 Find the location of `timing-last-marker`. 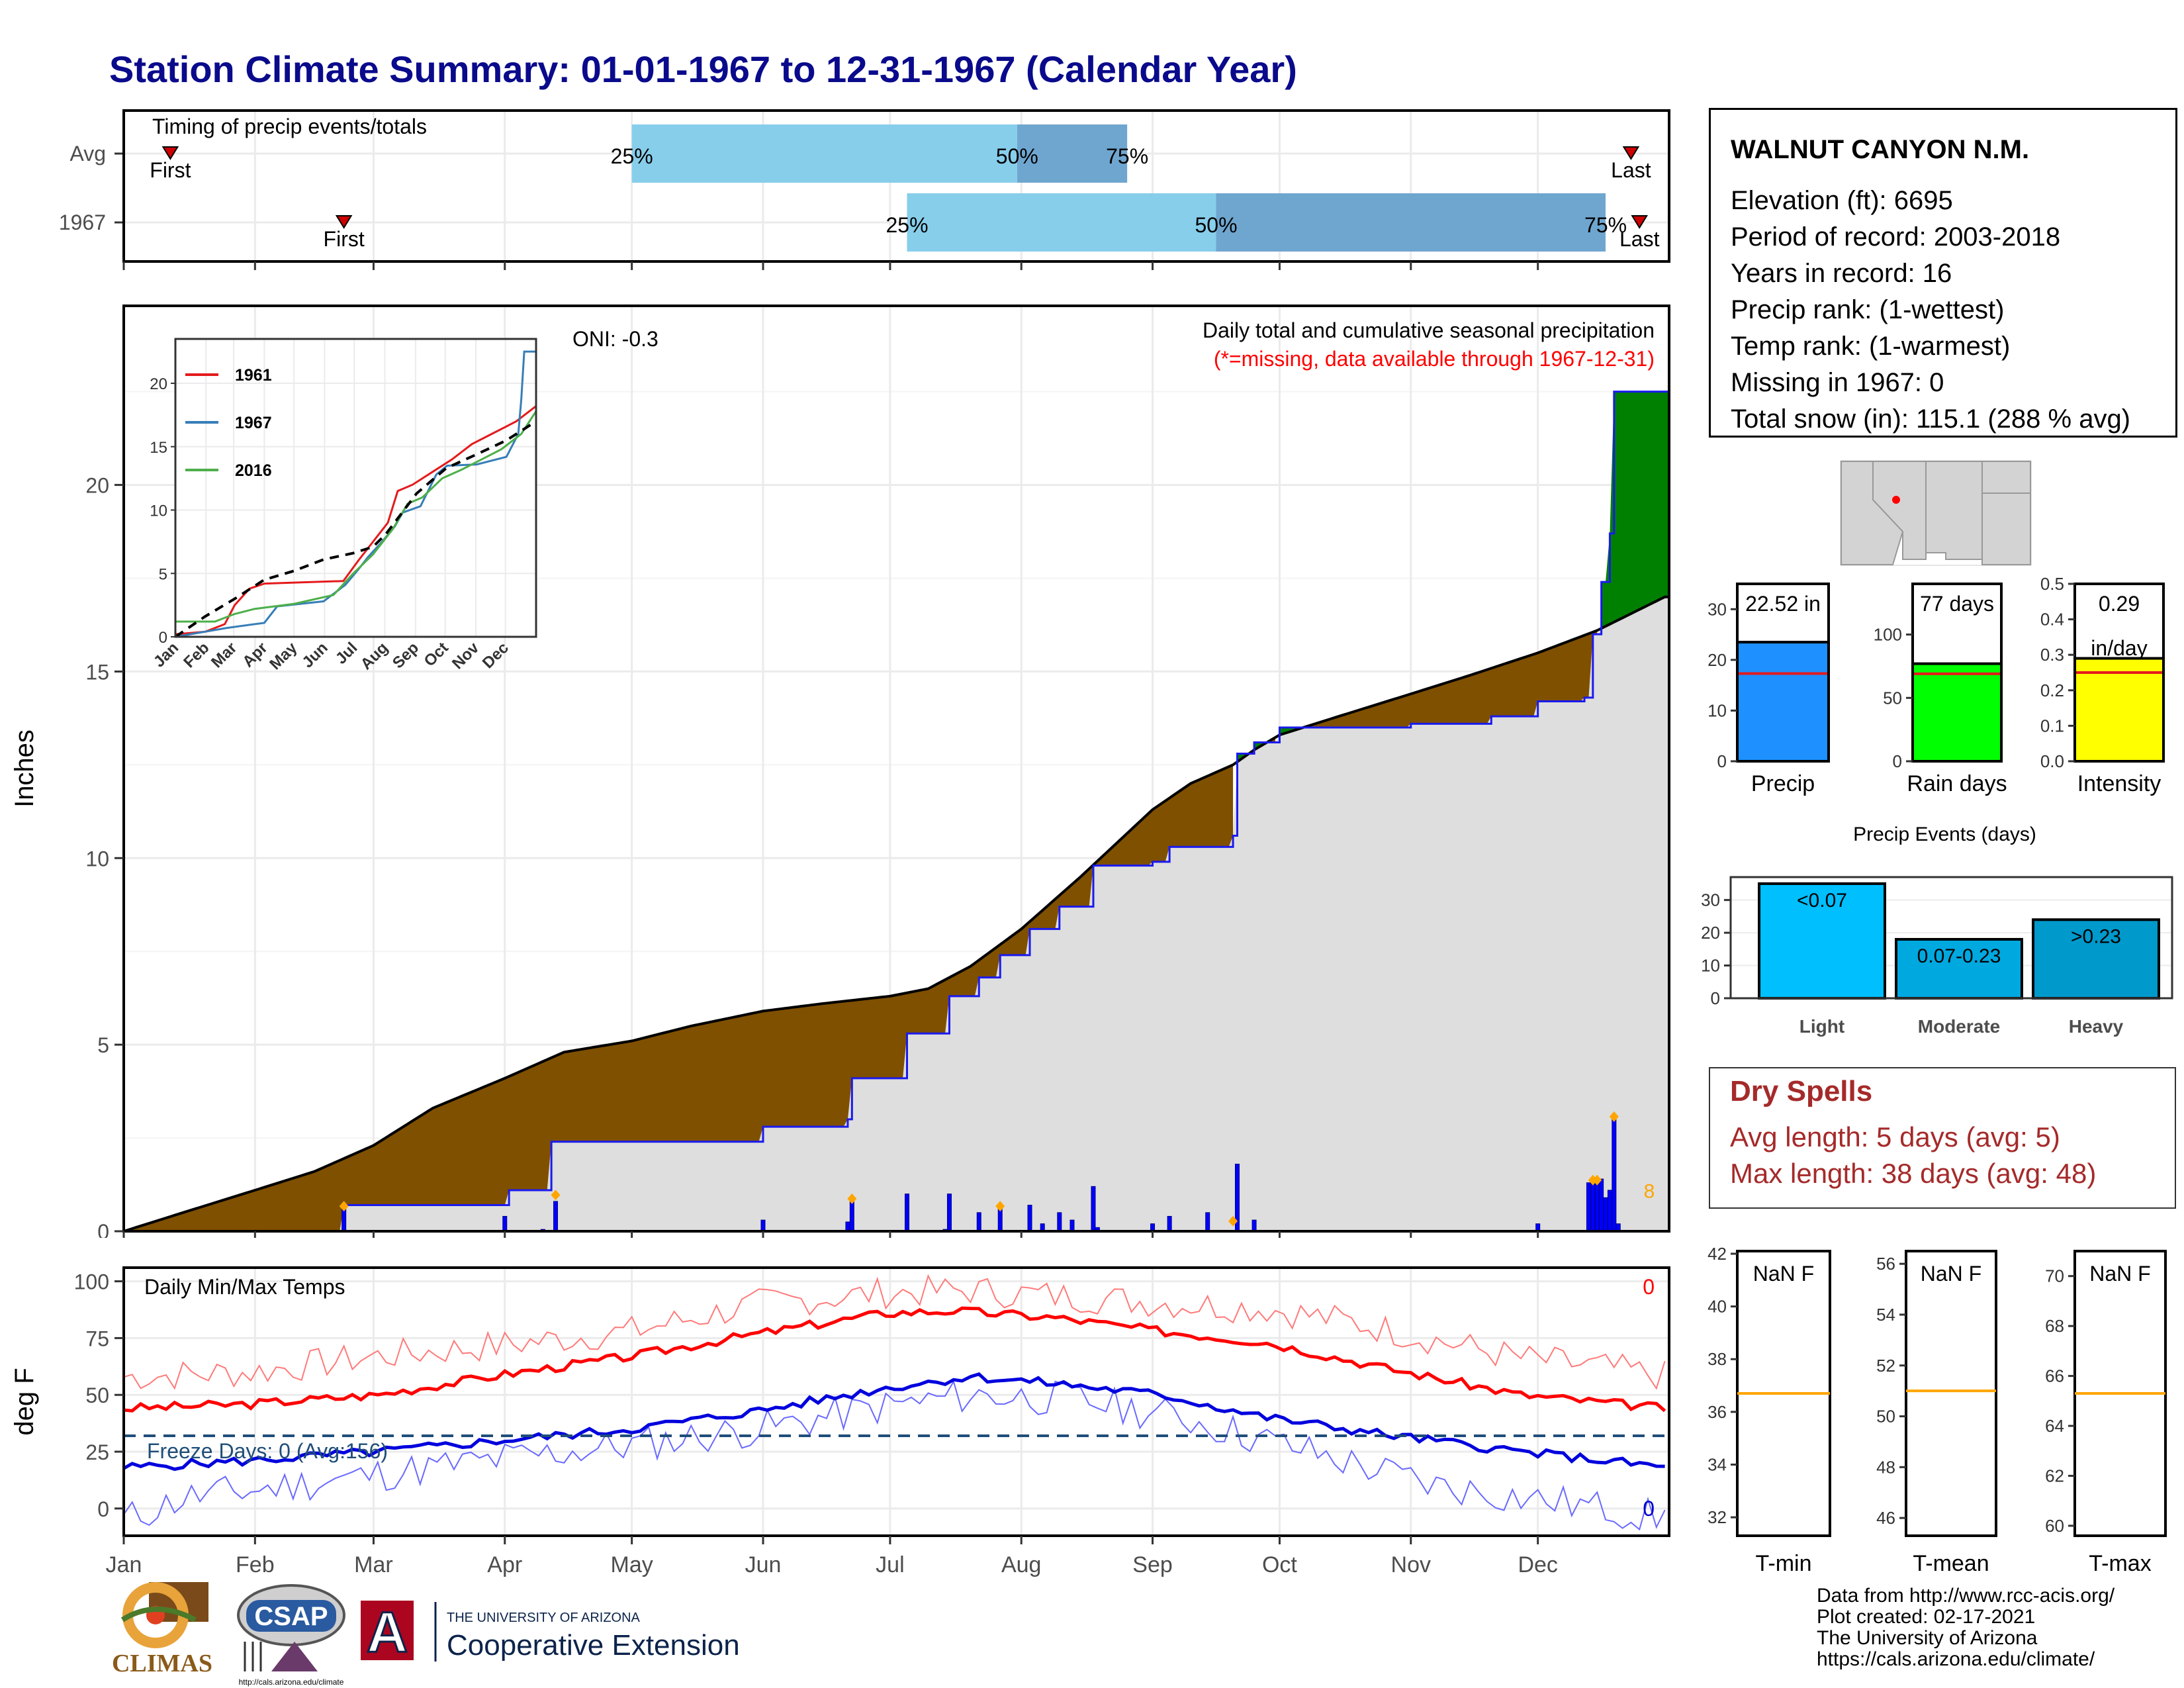

timing-last-marker is located at coordinates (1640, 222).